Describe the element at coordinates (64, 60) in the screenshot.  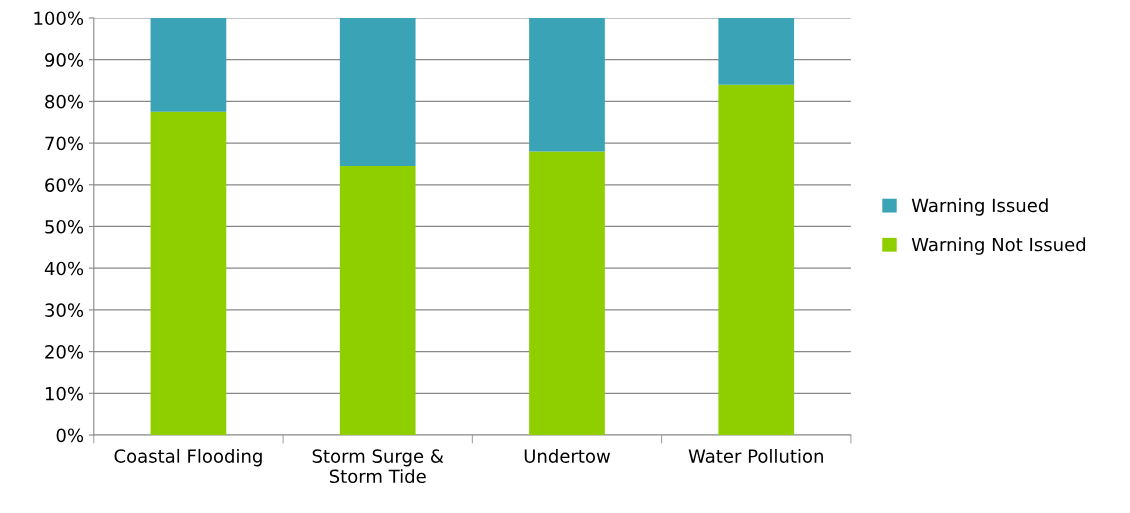
I see `y-tick-label: 90%` at that location.